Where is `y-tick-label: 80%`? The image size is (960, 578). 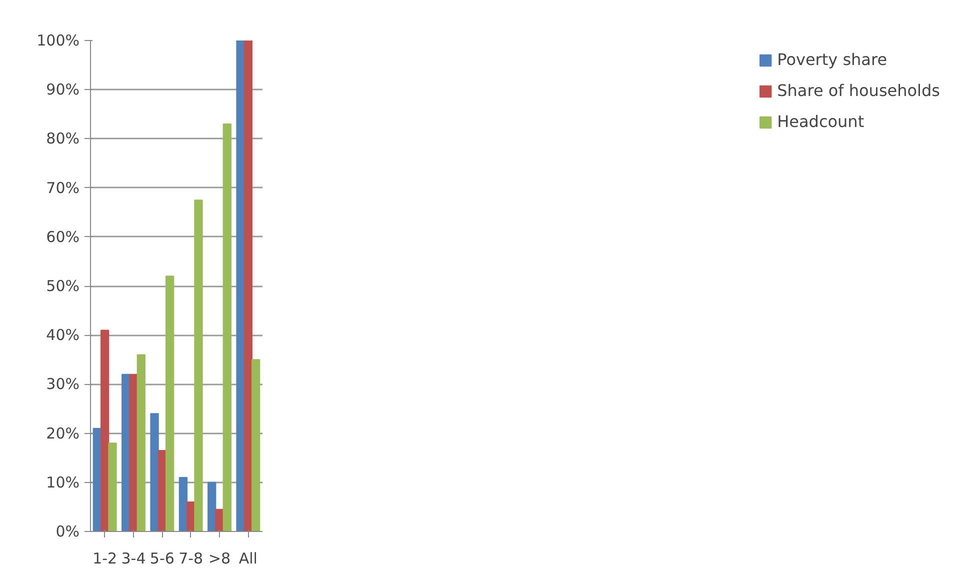 y-tick-label: 80% is located at coordinates (63, 139).